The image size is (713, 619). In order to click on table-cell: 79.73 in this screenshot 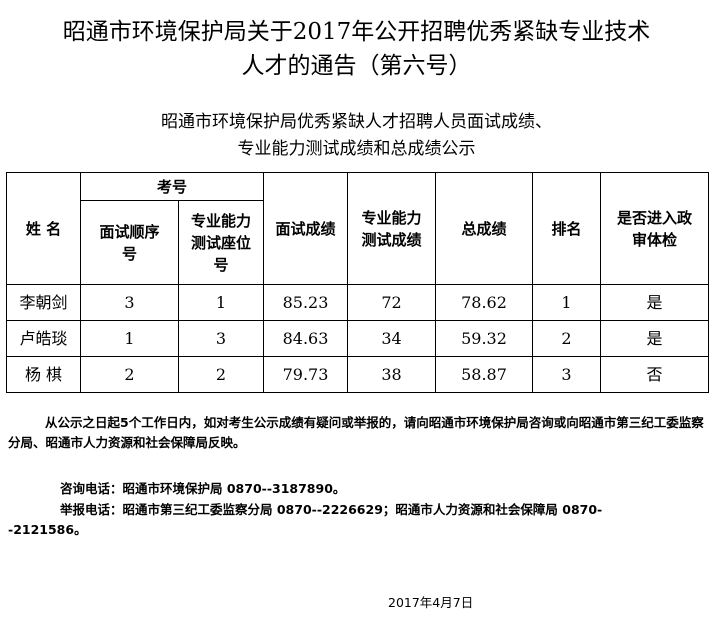, I will do `click(305, 374)`.